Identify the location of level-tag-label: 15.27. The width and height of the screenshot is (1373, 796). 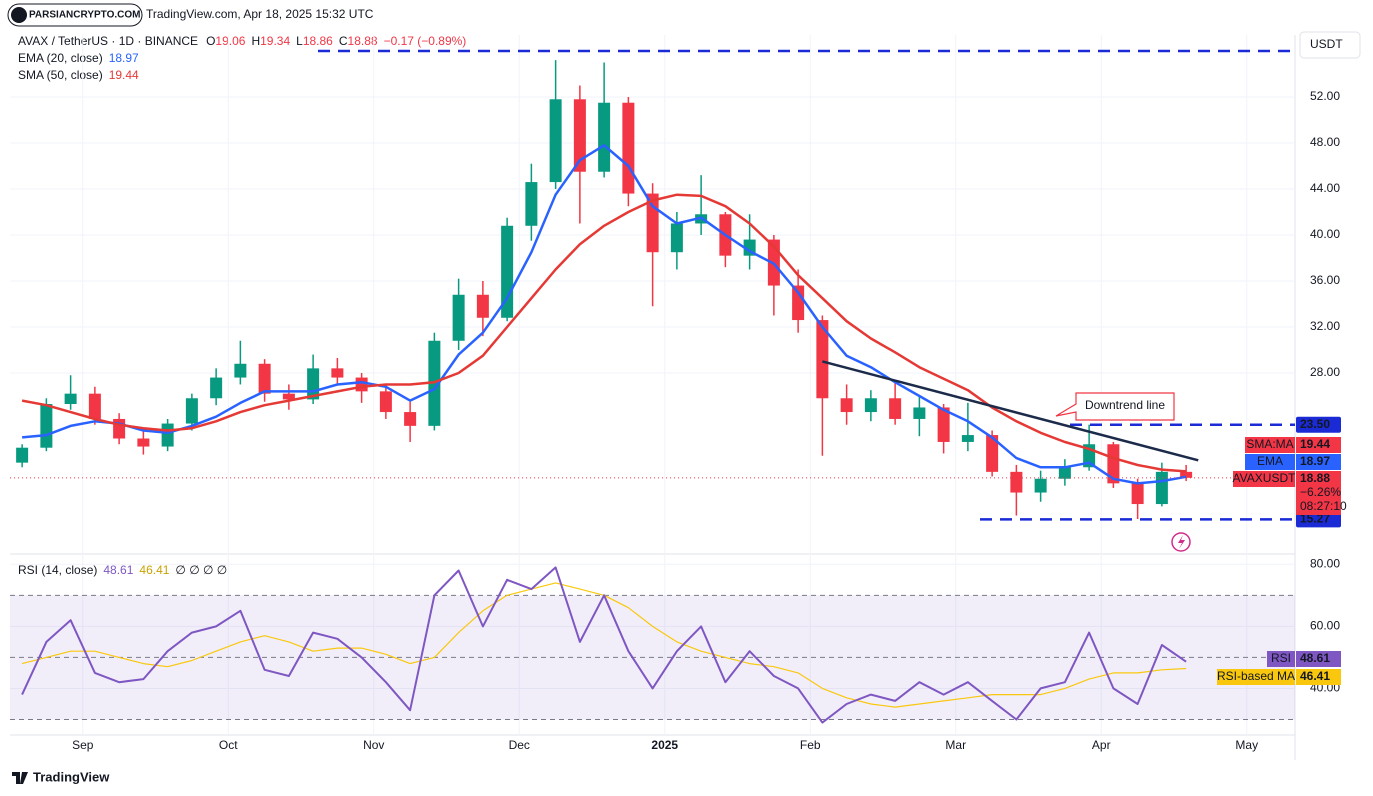
(1315, 519).